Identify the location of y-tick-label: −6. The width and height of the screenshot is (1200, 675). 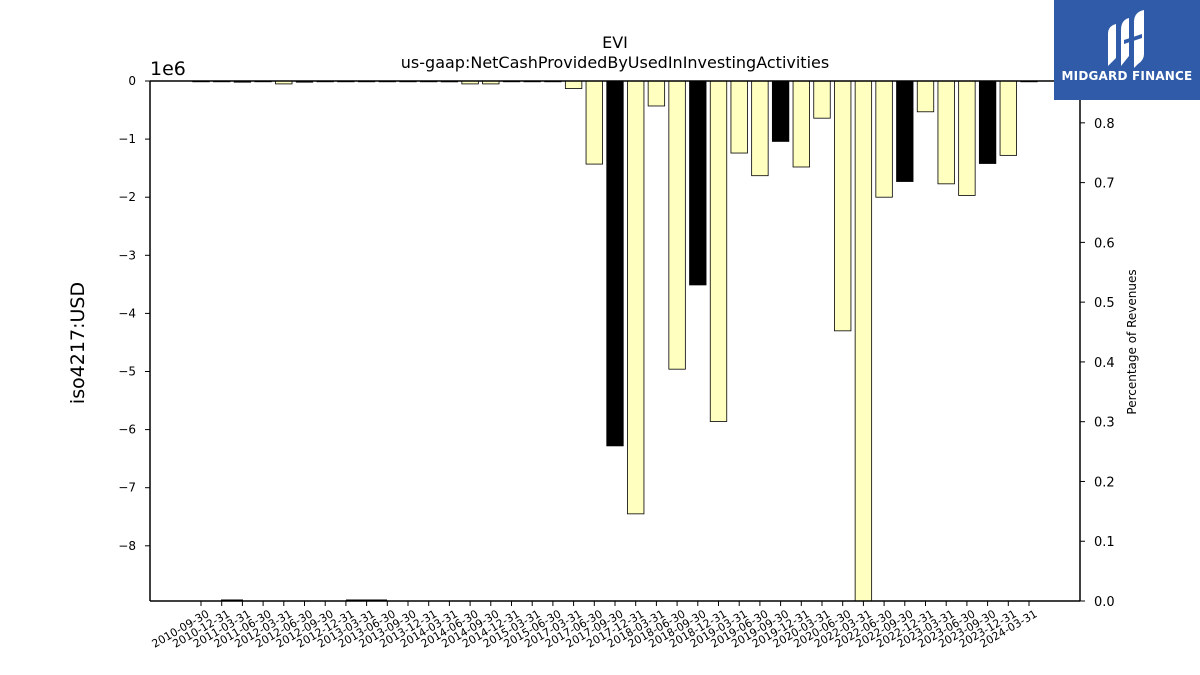
(127, 430).